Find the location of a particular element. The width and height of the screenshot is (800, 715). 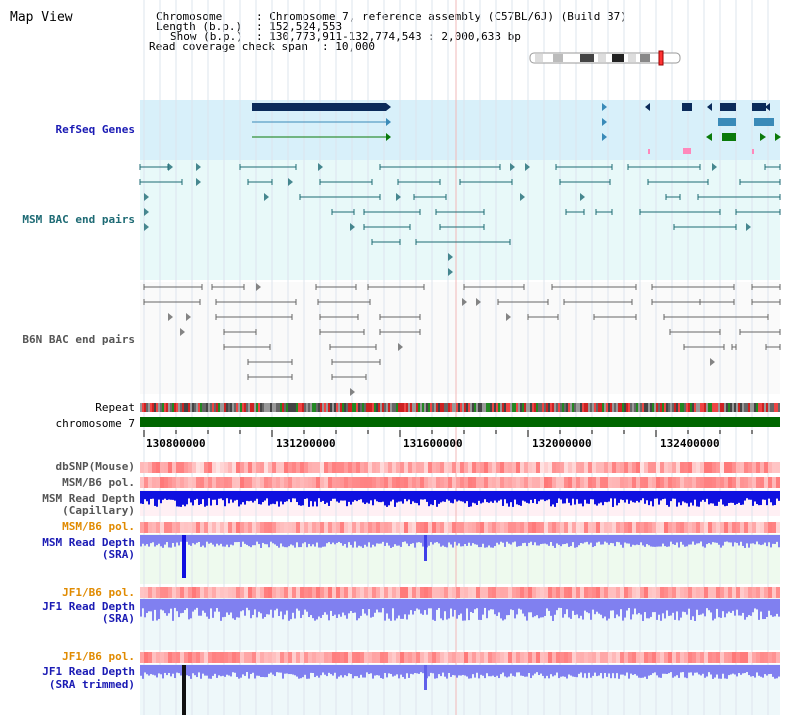

track-label-b6n-bac: B6N BAC end pairs is located at coordinates (78, 339).